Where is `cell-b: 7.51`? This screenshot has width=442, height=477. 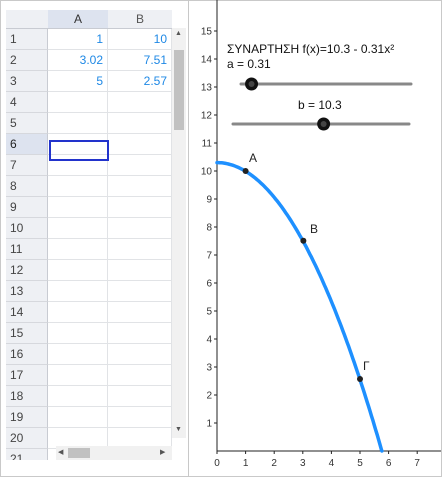 cell-b: 7.51 is located at coordinates (140, 60).